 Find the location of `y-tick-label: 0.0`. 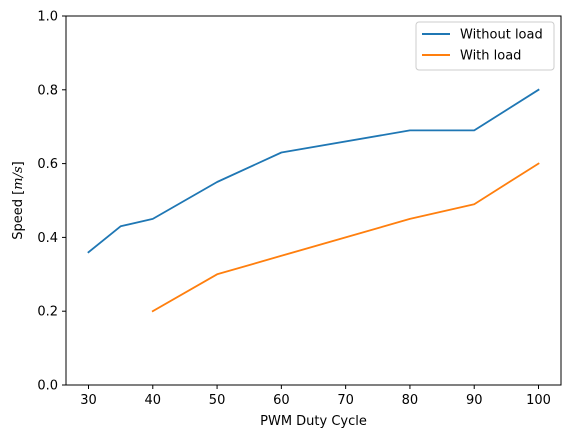

y-tick-label: 0.0 is located at coordinates (47, 386).